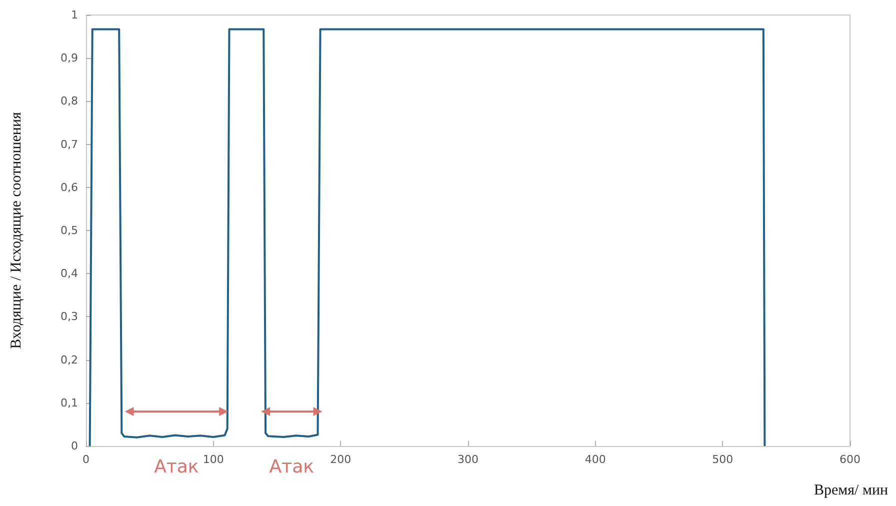 This screenshot has width=896, height=506. I want to click on x-tick-label: 0, so click(86, 459).